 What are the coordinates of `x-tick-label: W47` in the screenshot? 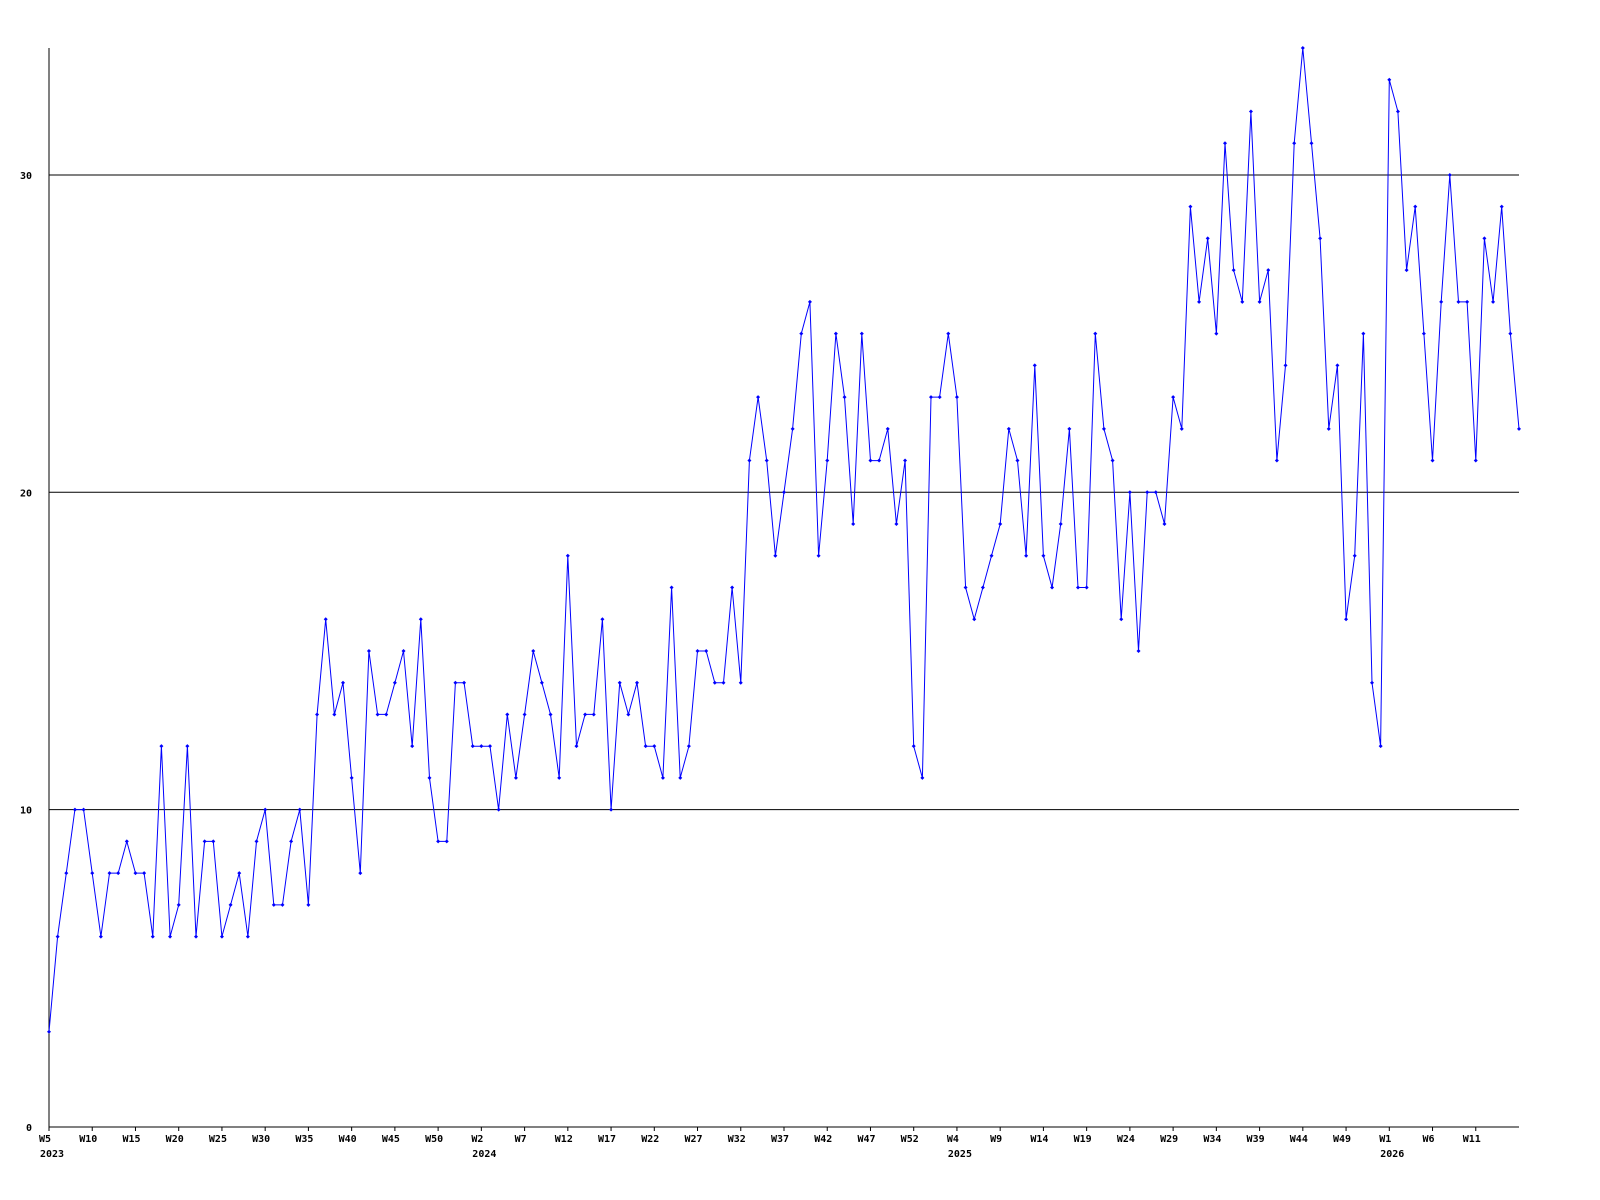 It's located at (866, 1139).